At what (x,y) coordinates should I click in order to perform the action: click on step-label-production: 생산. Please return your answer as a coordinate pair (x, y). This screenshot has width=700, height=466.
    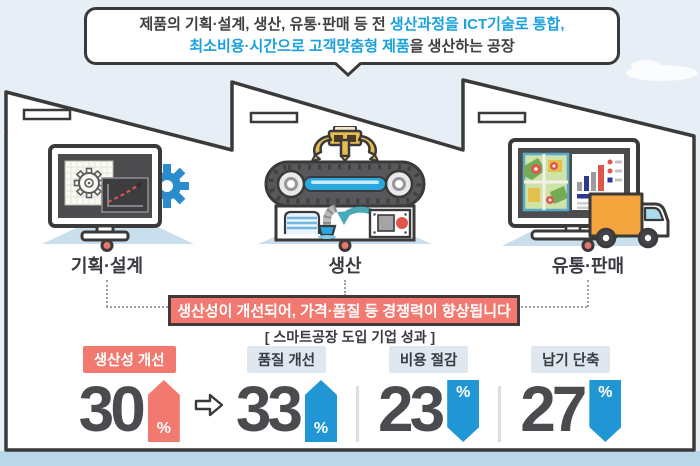
    Looking at the image, I should click on (345, 266).